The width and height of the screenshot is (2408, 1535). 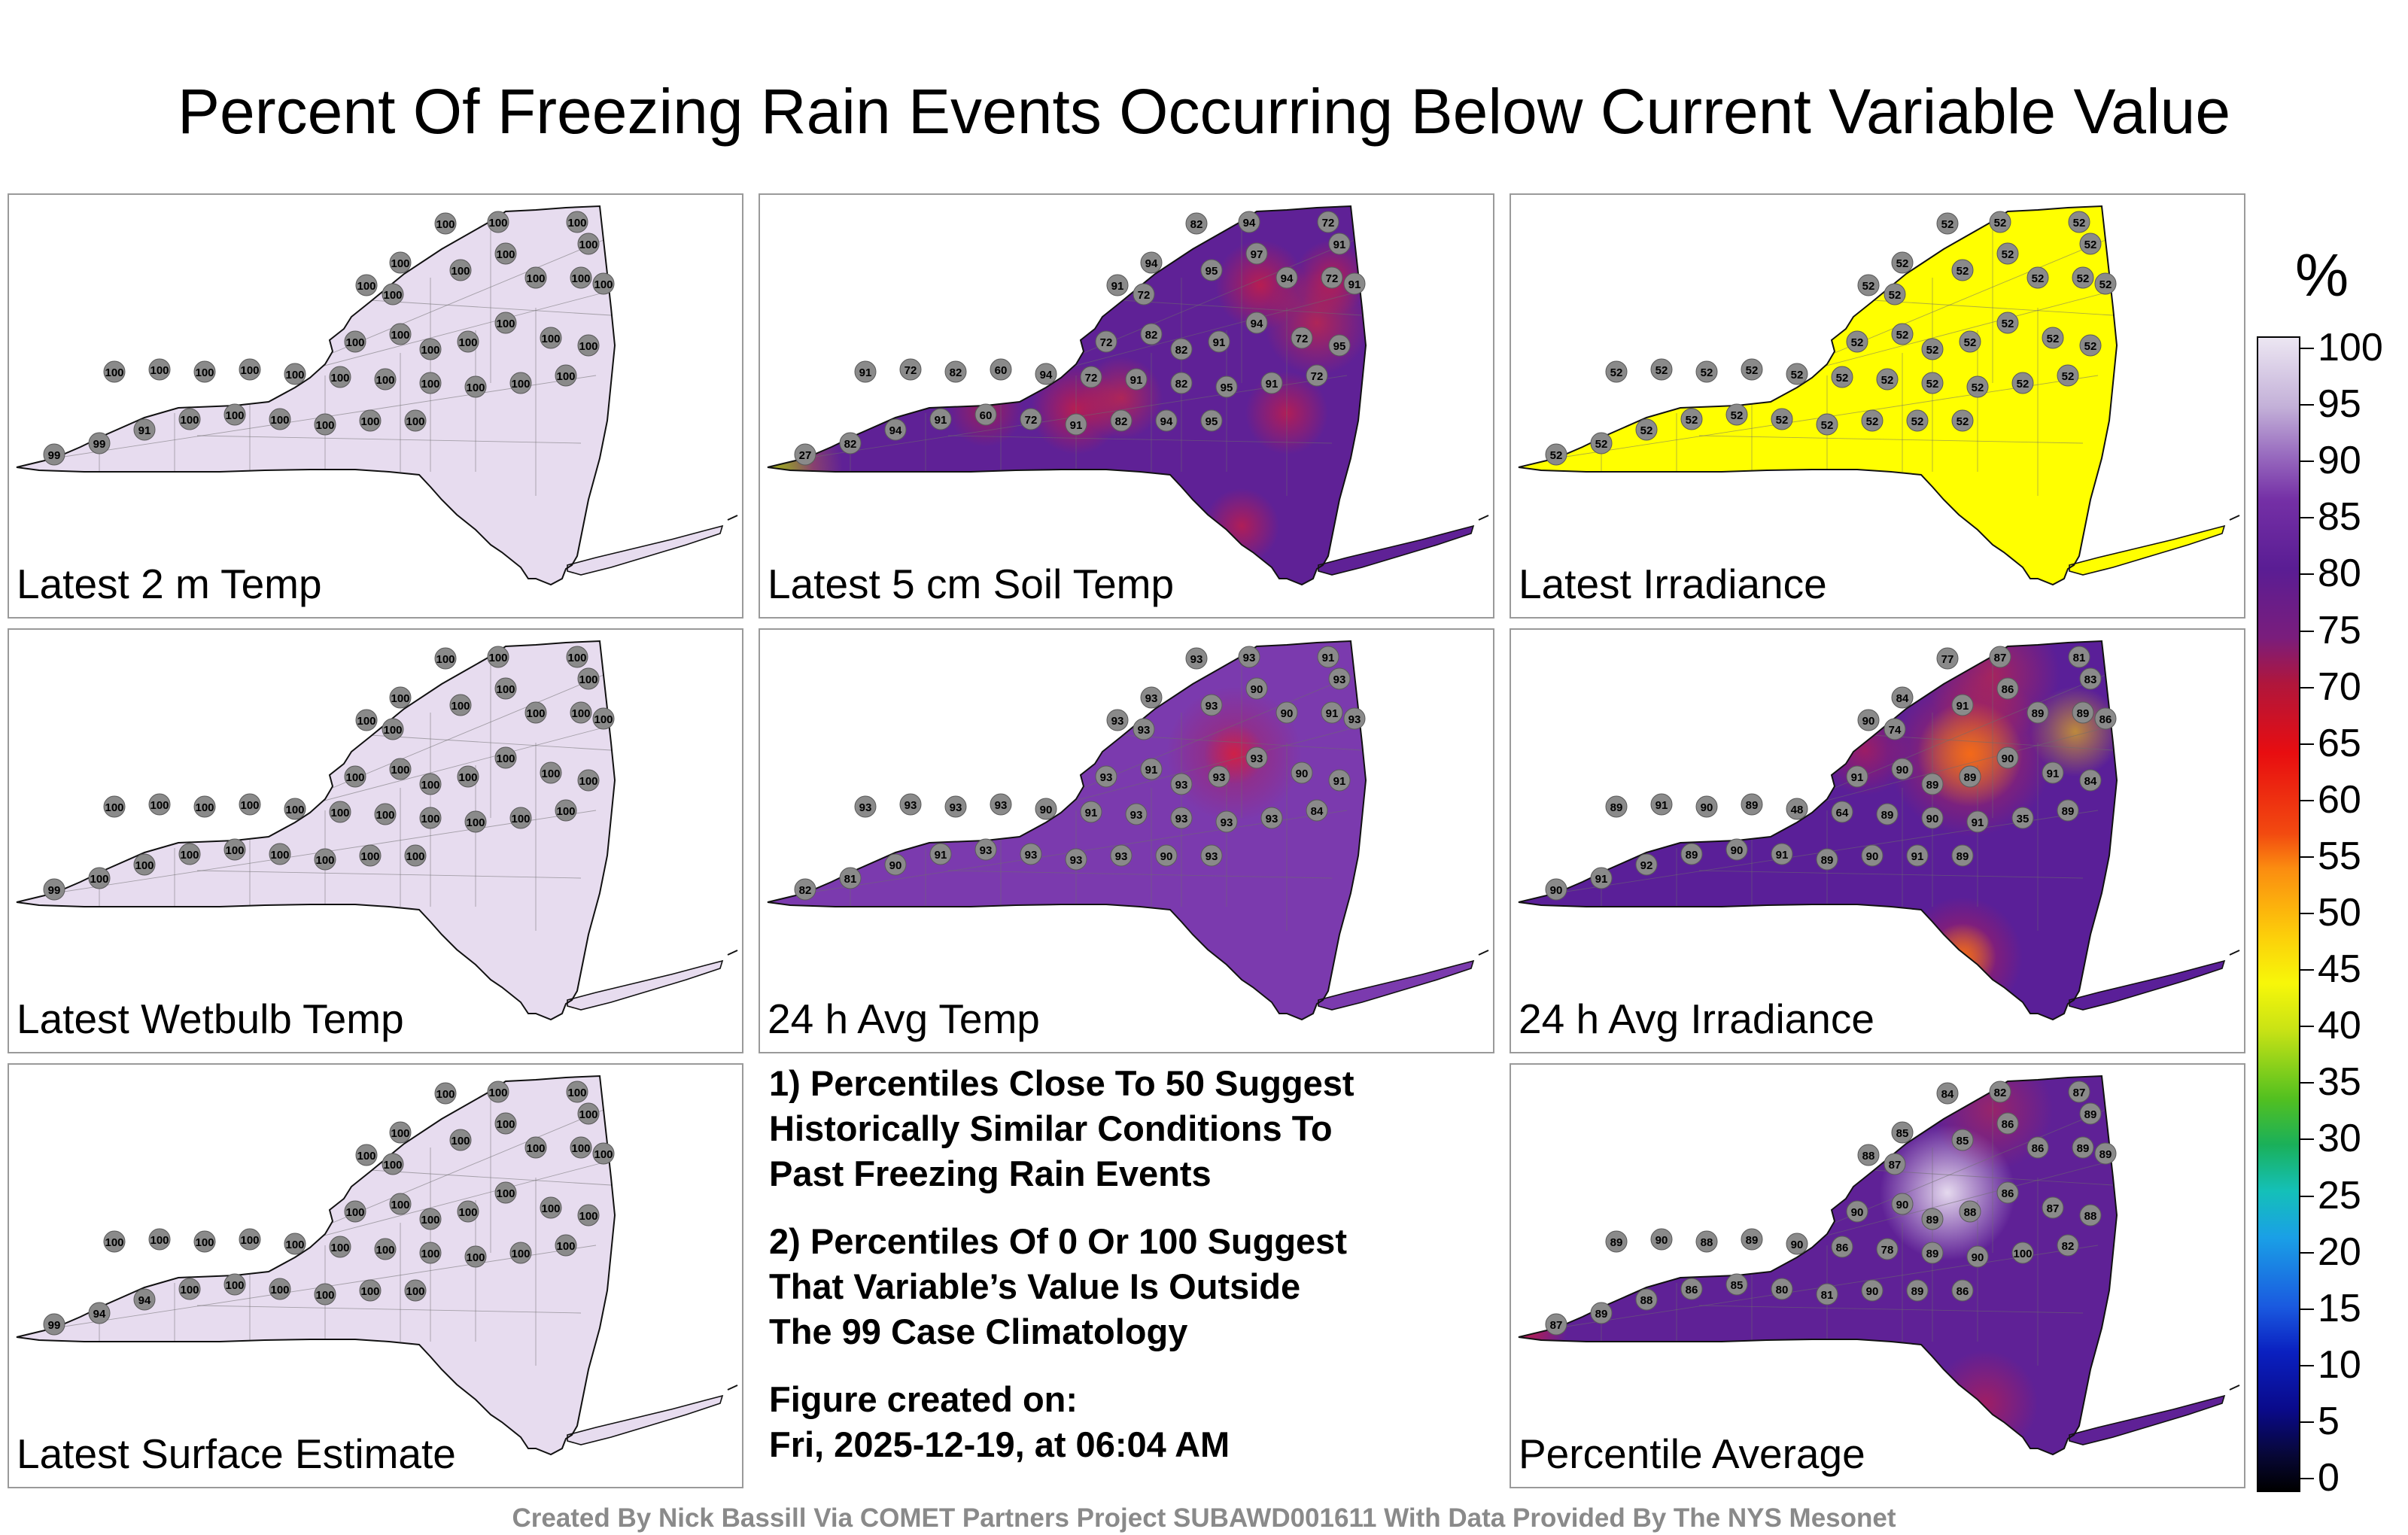 What do you see at coordinates (1483, 953) in the screenshot?
I see `fishers-island-mark` at bounding box center [1483, 953].